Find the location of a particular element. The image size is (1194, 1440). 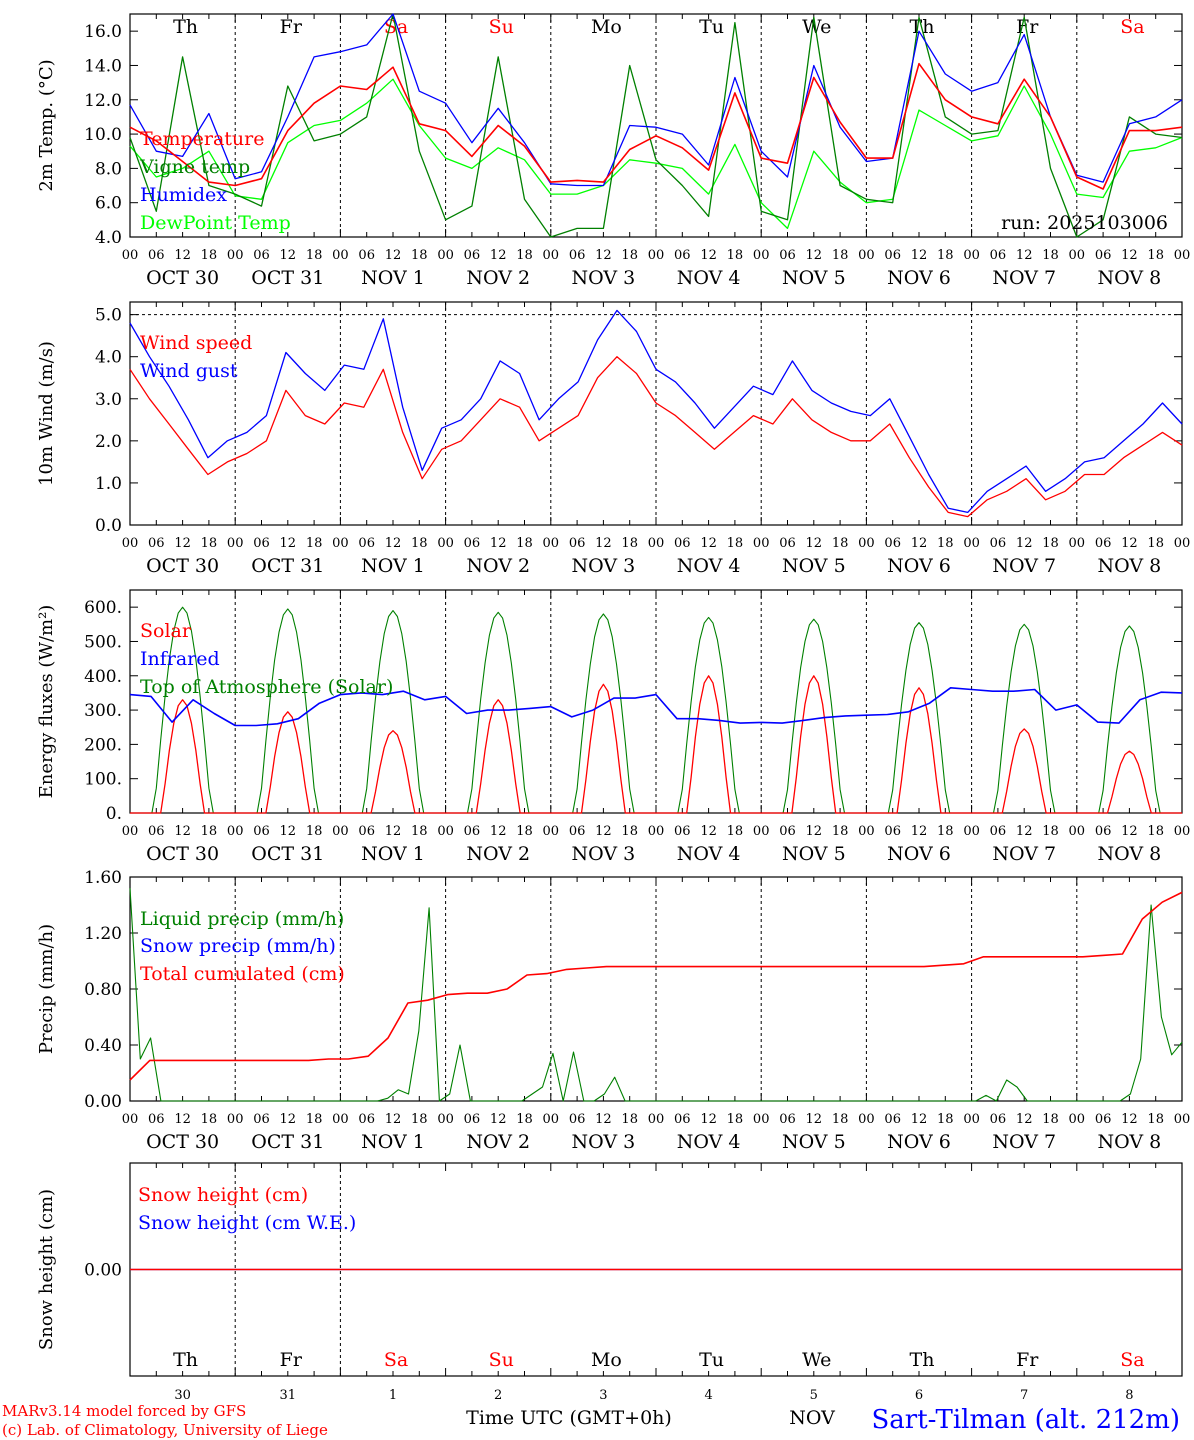

hour-label-end: 00 is located at coordinates (1182, 831).